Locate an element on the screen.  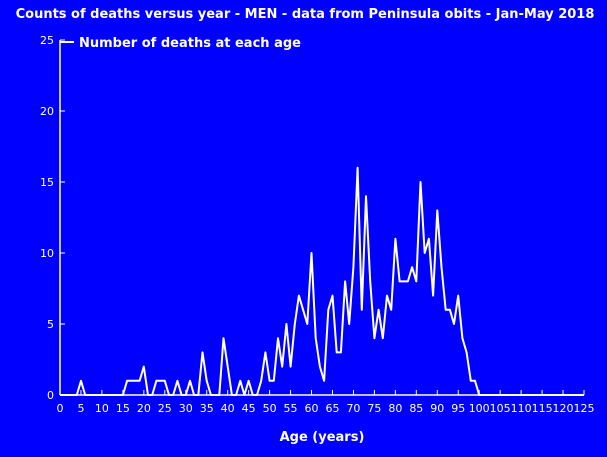
x-tick-label: 45 is located at coordinates (249, 408).